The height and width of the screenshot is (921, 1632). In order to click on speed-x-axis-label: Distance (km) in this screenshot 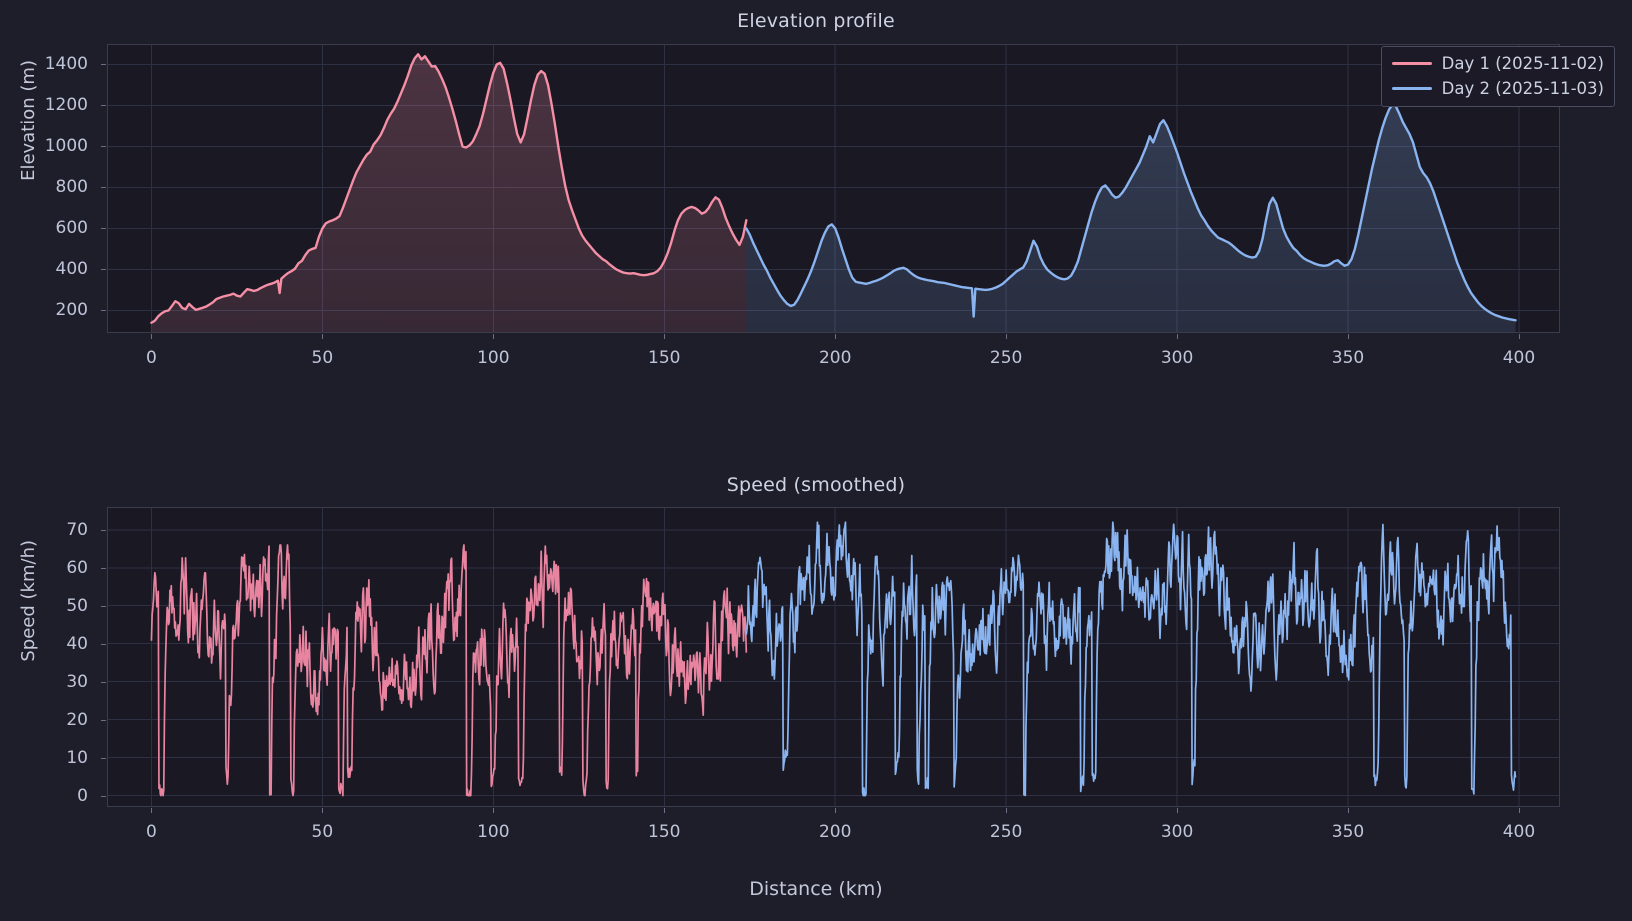, I will do `click(816, 889)`.